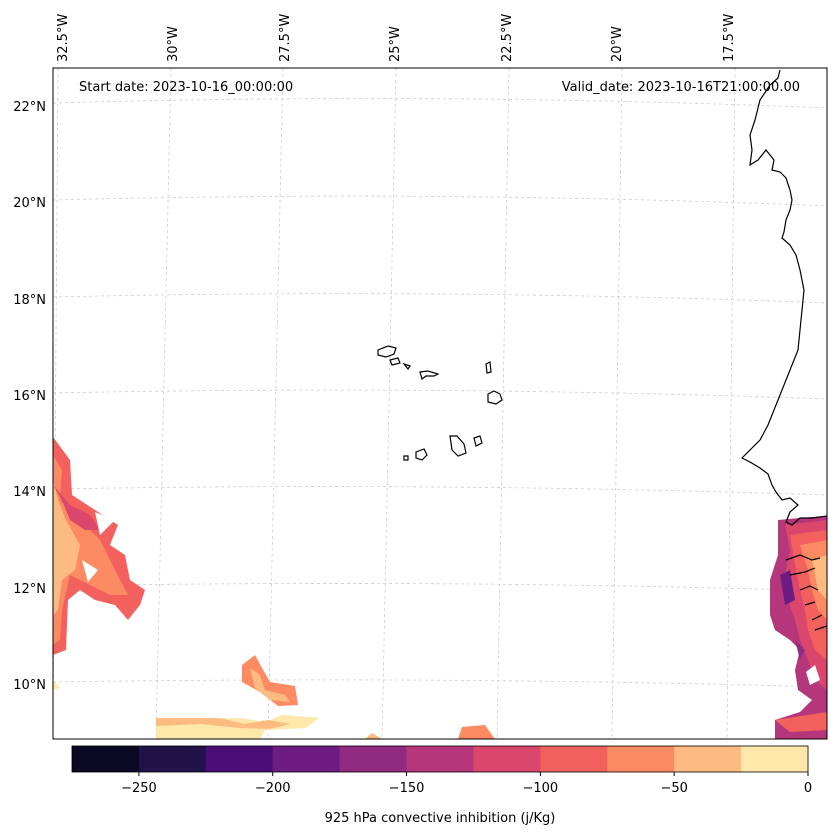 This screenshot has width=837, height=836. What do you see at coordinates (407, 788) in the screenshot?
I see `colorbar-tick-label: −150` at bounding box center [407, 788].